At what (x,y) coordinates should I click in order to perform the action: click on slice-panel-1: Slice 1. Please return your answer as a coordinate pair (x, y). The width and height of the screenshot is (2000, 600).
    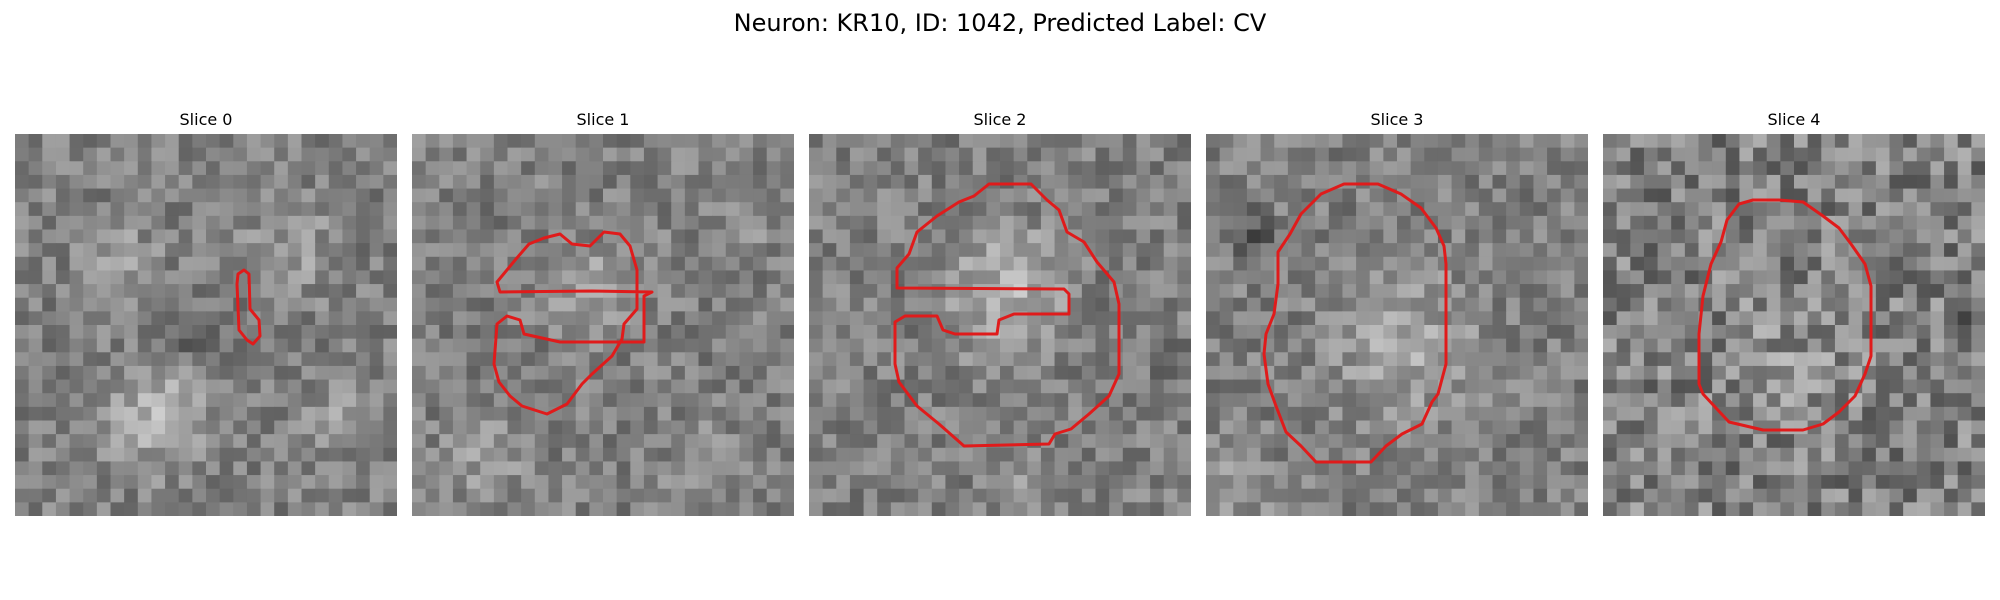
    Looking at the image, I should click on (603, 313).